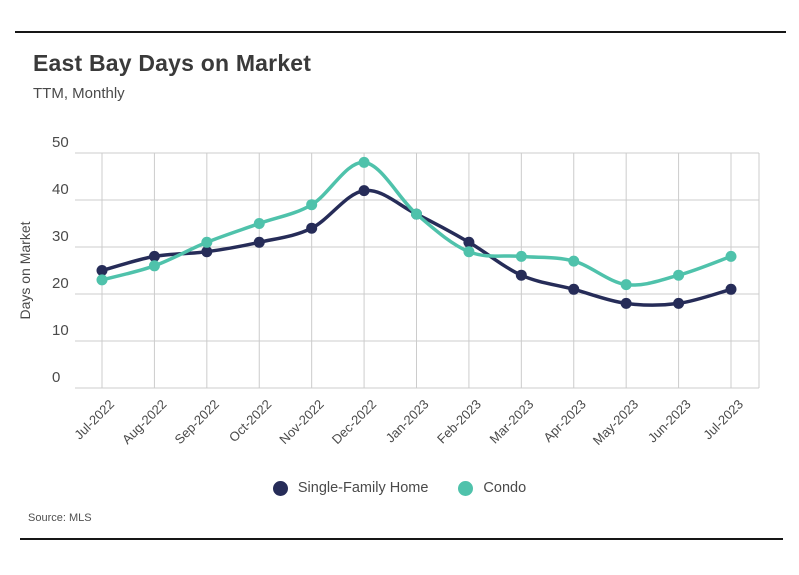 Image resolution: width=799 pixels, height=575 pixels. What do you see at coordinates (505, 488) in the screenshot?
I see `legend-label-condo: Condo` at bounding box center [505, 488].